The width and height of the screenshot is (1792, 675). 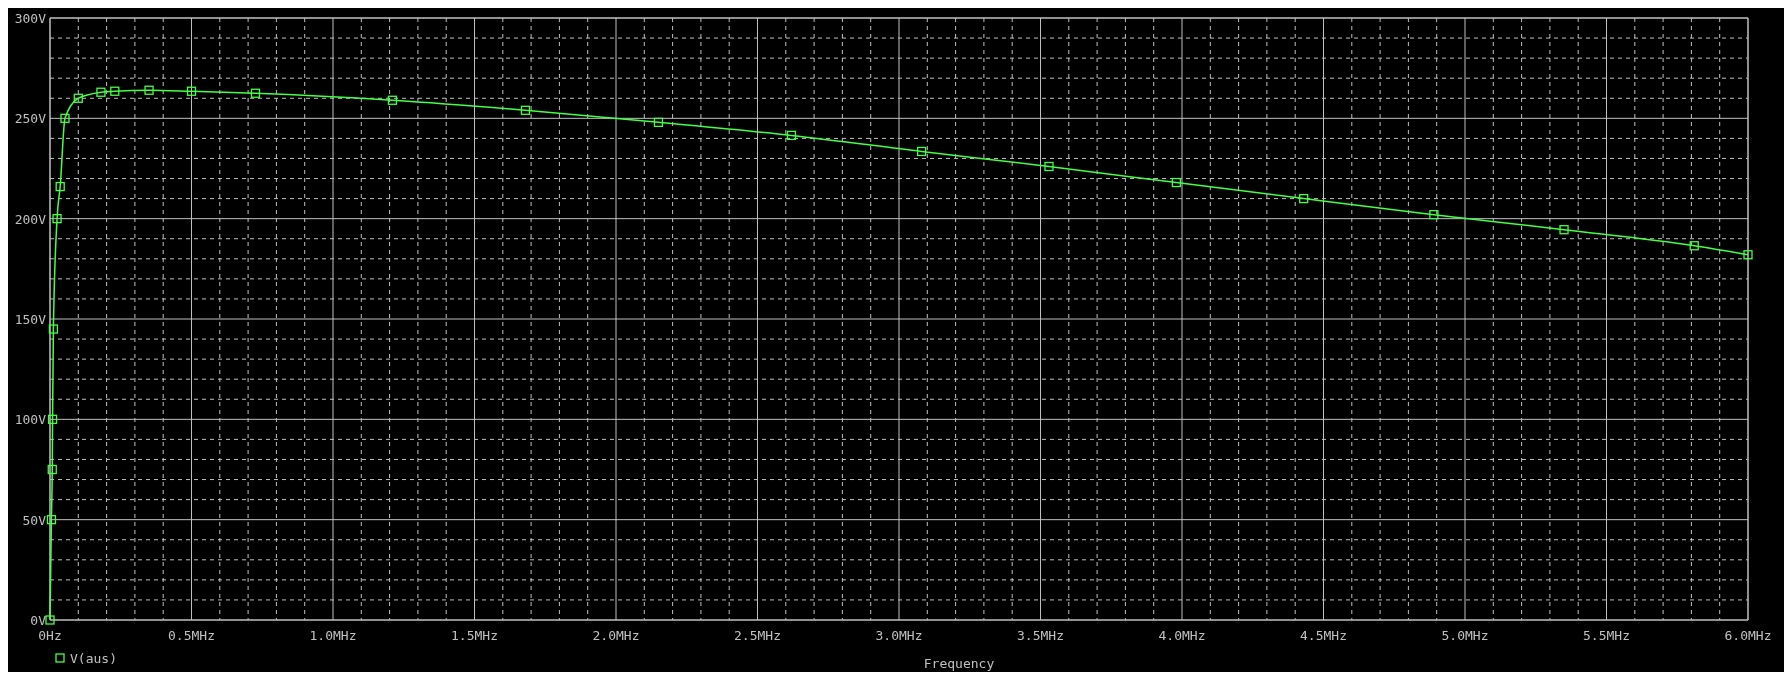 I want to click on legend-label: V(aus), so click(x=93, y=658).